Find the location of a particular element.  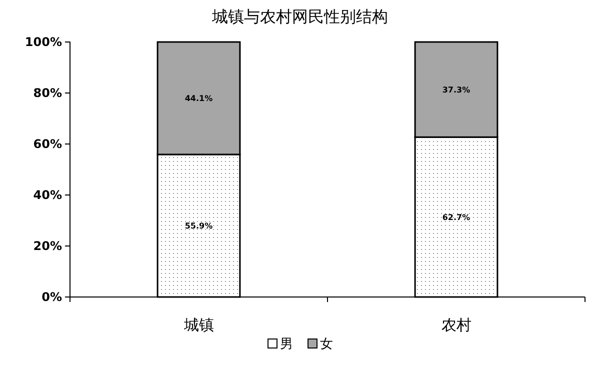

legend-label: 男 is located at coordinates (286, 344).